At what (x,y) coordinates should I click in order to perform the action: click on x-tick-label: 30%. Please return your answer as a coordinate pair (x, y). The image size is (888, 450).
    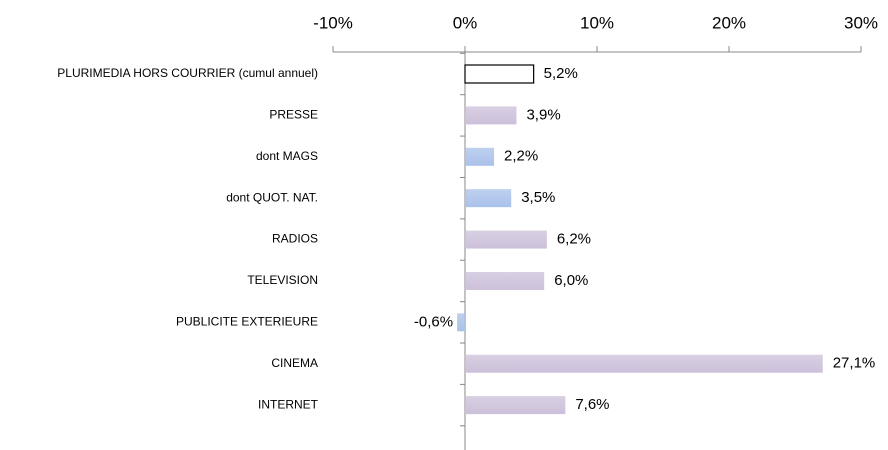
    Looking at the image, I should click on (861, 22).